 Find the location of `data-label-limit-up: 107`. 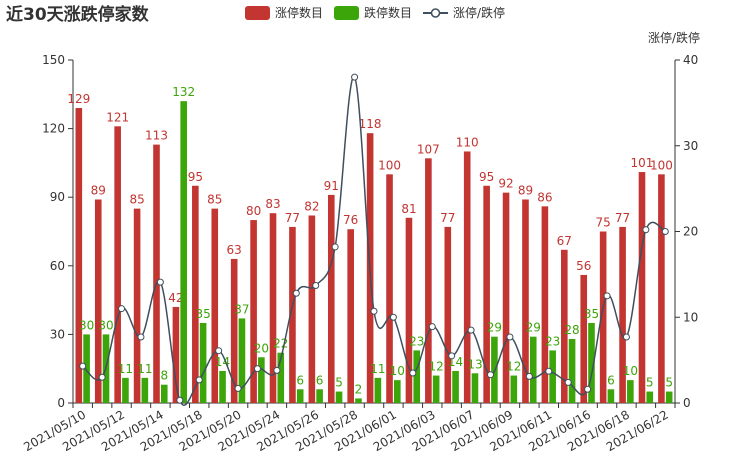

data-label-limit-up: 107 is located at coordinates (428, 149).